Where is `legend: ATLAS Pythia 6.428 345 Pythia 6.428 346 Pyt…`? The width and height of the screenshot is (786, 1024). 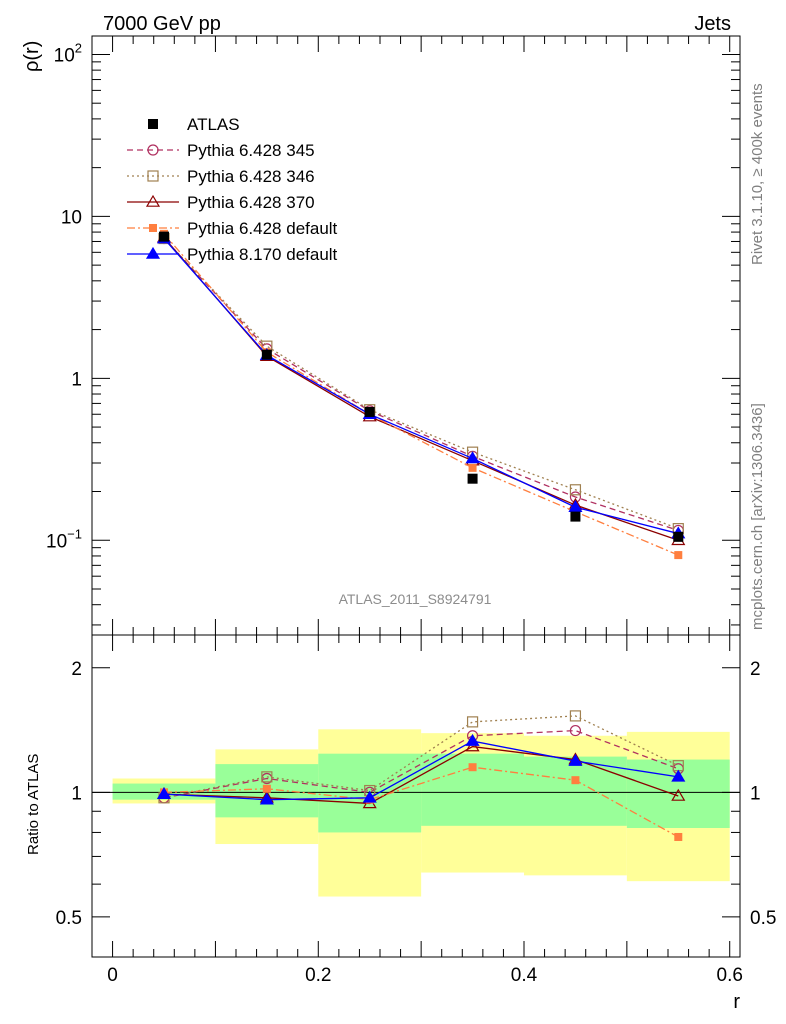 legend: ATLAS Pythia 6.428 345 Pythia 6.428 346 Pyt… is located at coordinates (232, 189).